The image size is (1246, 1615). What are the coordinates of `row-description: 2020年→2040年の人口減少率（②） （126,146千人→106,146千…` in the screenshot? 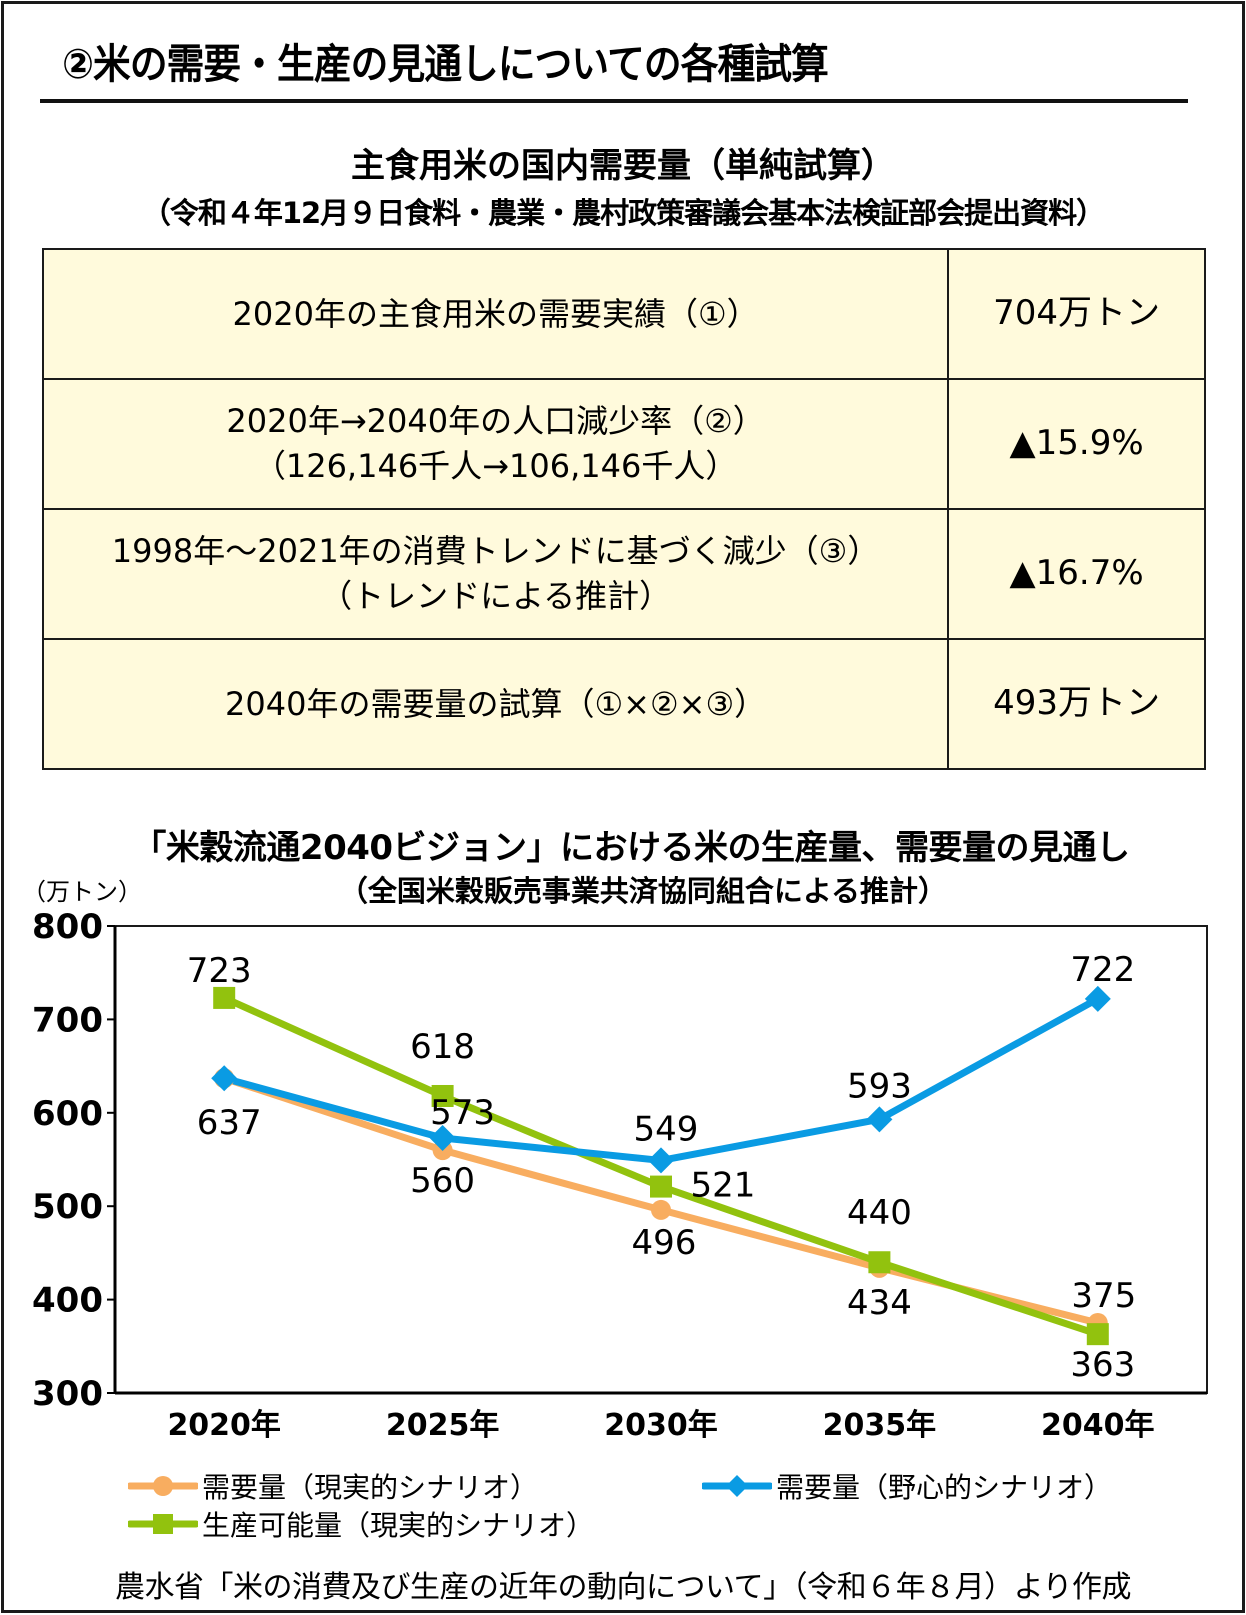 It's located at (495, 444).